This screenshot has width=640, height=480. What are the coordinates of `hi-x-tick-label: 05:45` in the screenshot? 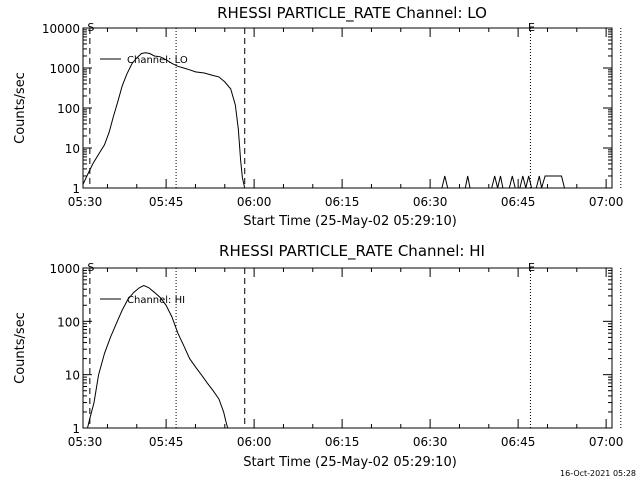 It's located at (166, 442).